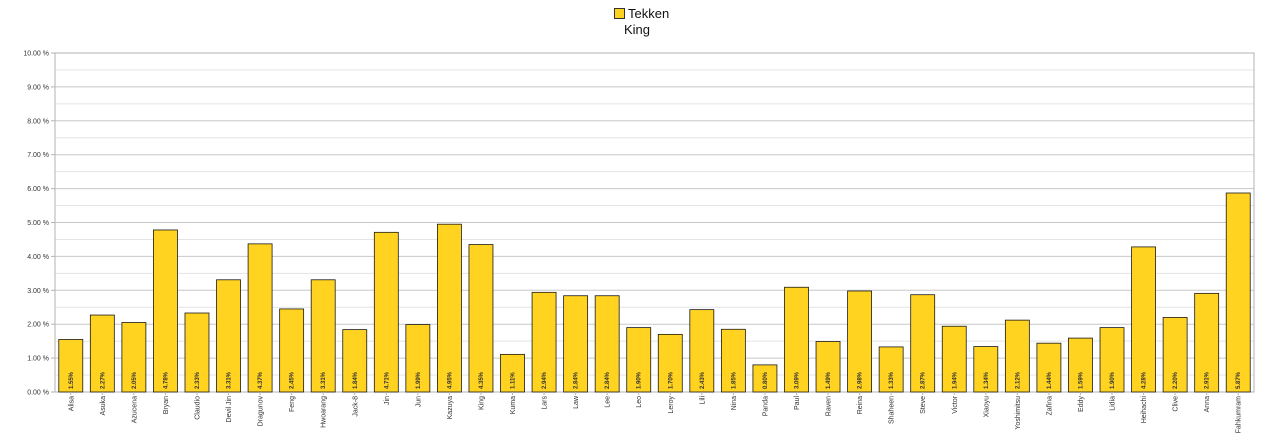  Describe the element at coordinates (166, 405) in the screenshot. I see `x-tick-label: Bryan` at that location.